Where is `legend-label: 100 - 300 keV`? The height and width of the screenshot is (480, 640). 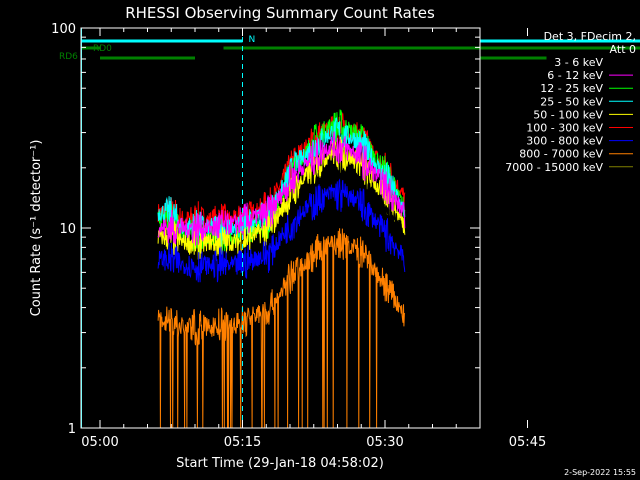 legend-label: 100 - 300 keV is located at coordinates (564, 128).